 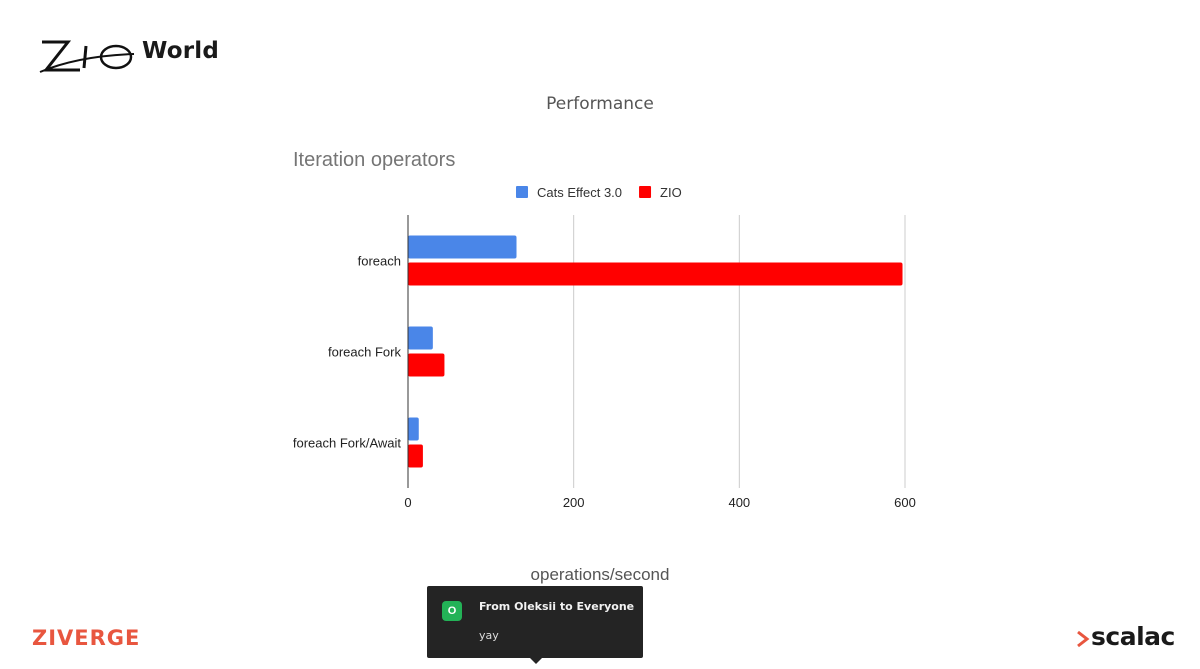 What do you see at coordinates (86, 638) in the screenshot?
I see `ziverge-brand: ZIVERGE` at bounding box center [86, 638].